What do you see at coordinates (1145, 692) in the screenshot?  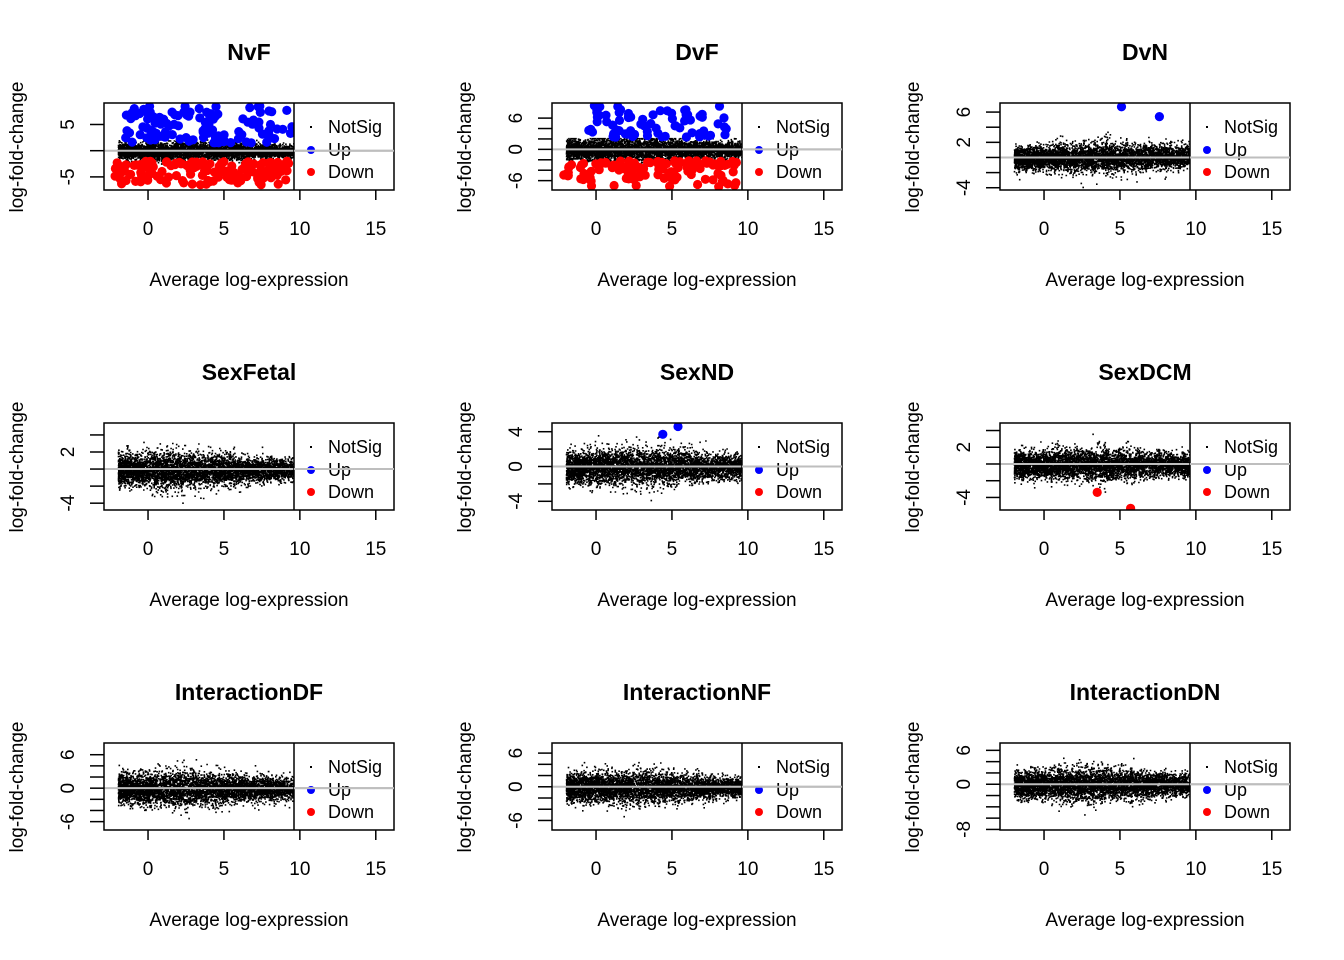 I see `panel-title: InteractionDN` at bounding box center [1145, 692].